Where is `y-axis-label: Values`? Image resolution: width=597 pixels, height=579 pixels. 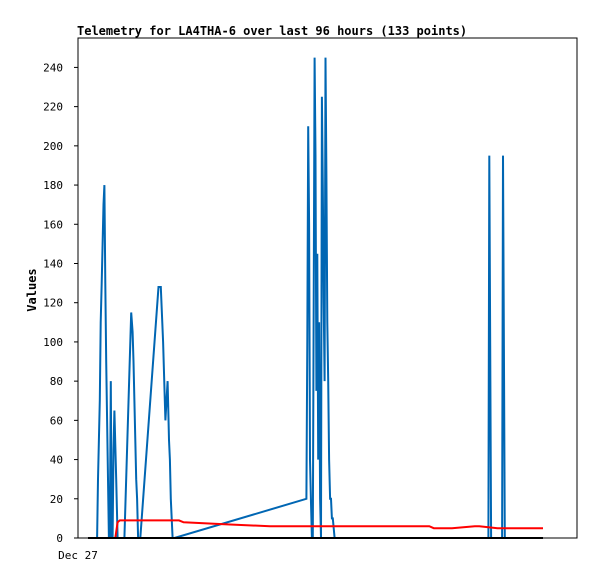 y-axis-label: Values is located at coordinates (32, 289).